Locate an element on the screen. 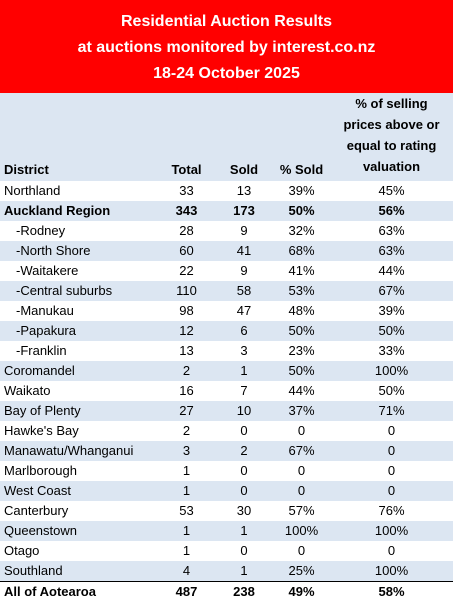 The height and width of the screenshot is (602, 453). cell-pct-sold: 32% is located at coordinates (301, 231).